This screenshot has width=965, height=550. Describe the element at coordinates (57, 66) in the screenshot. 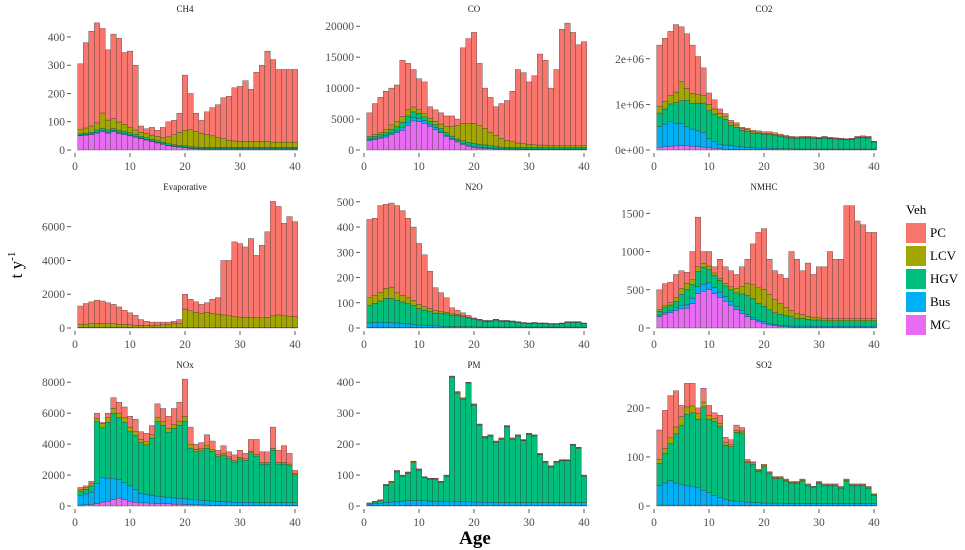

I see `y-tick-label: 300` at that location.